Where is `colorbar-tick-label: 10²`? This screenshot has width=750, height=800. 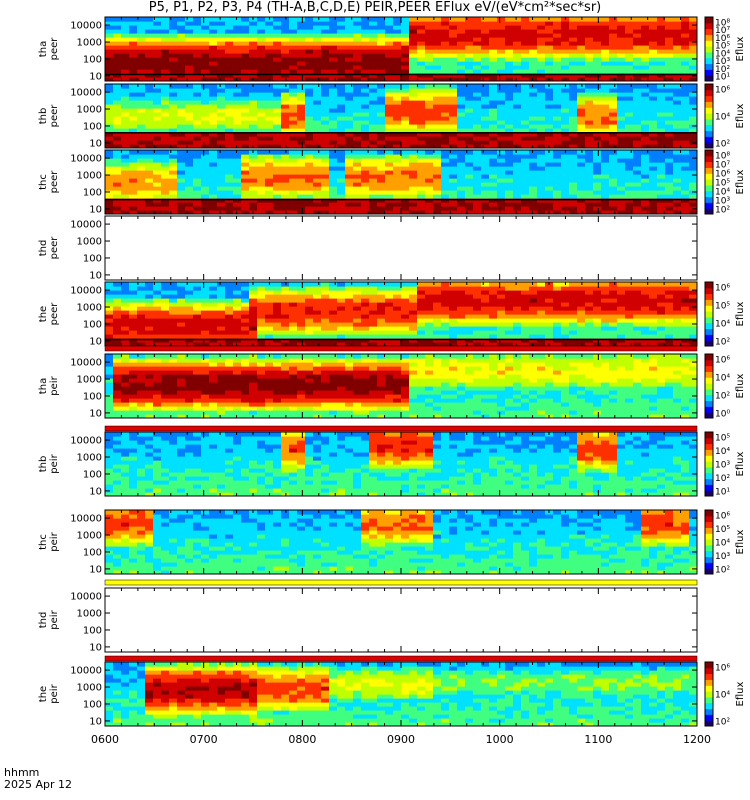 colorbar-tick-label: 10² is located at coordinates (722, 211).